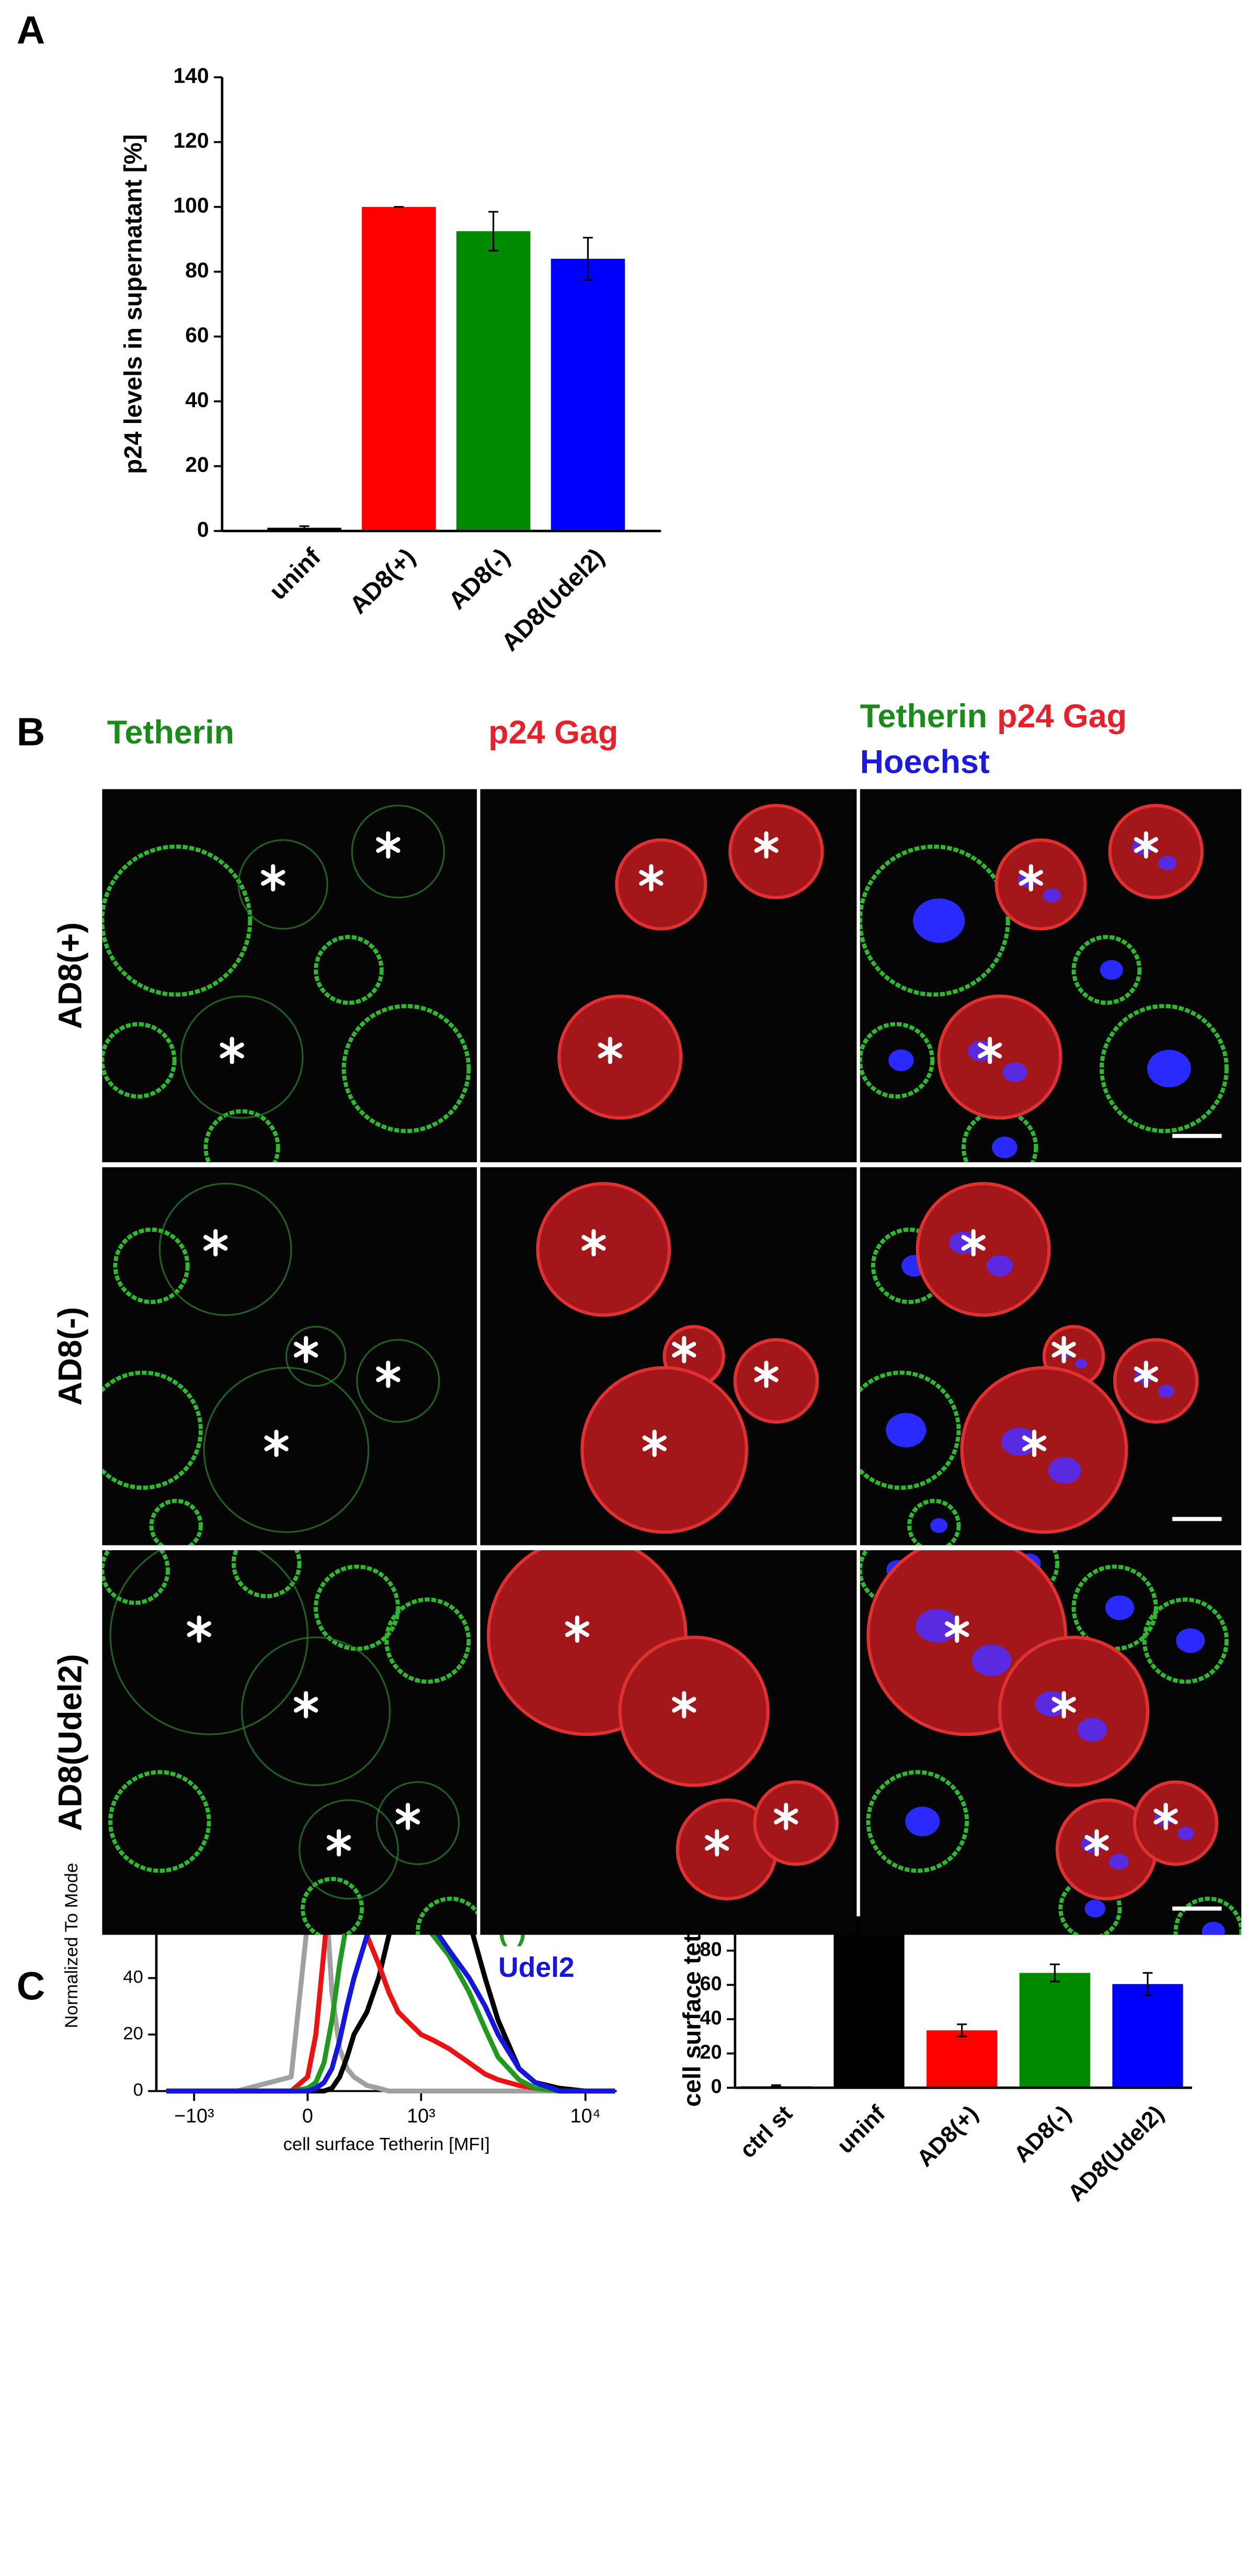 The width and height of the screenshot is (1258, 2576). I want to click on y-tick-label: 100, so click(191, 205).